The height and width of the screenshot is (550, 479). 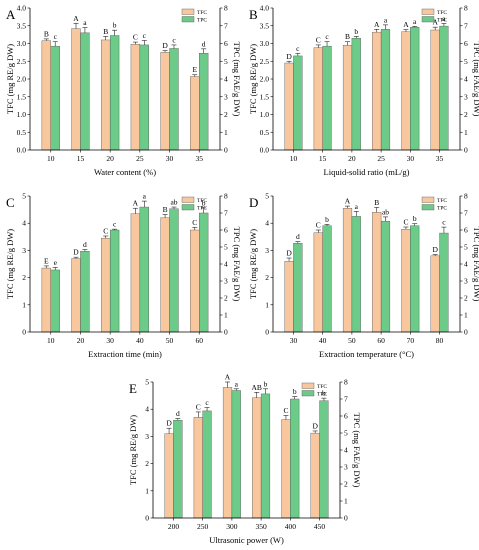 What do you see at coordinates (385, 211) in the screenshot?
I see `significance-letter: ab` at bounding box center [385, 211].